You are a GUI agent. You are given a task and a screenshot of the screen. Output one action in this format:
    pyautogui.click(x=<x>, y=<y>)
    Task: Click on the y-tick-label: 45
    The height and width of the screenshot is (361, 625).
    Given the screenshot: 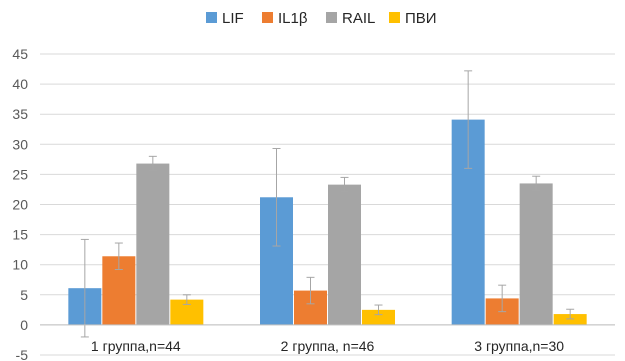 What is the action you would take?
    pyautogui.click(x=20, y=54)
    